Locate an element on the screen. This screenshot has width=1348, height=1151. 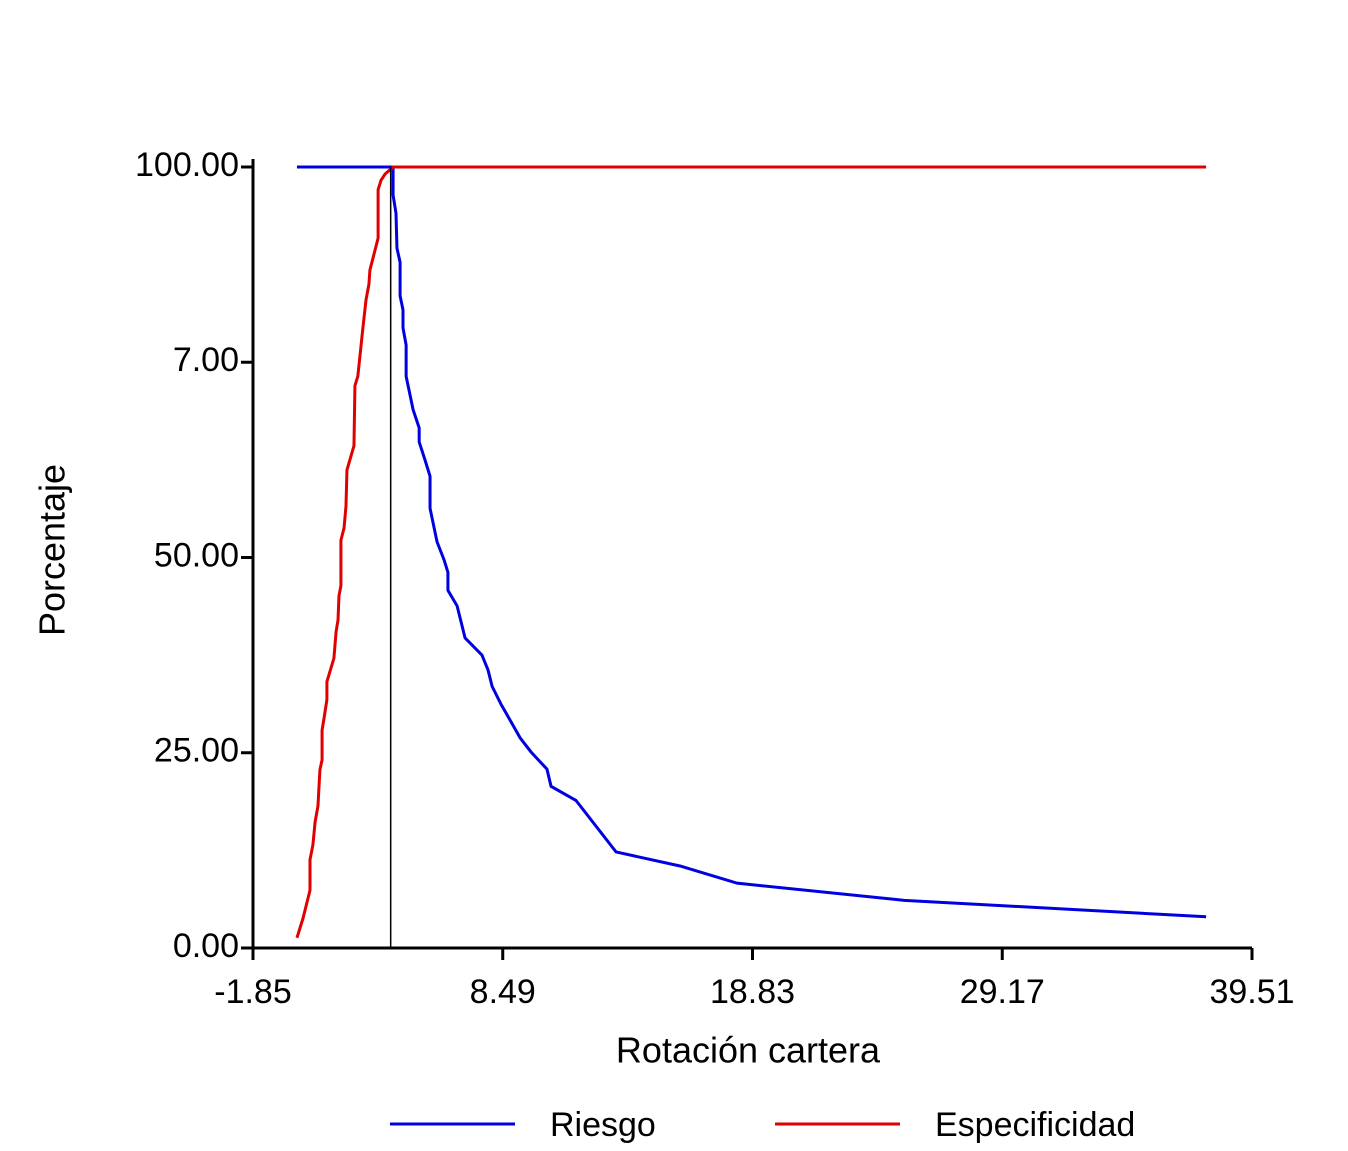
y-tick-label: 0.00 is located at coordinates (206, 946).